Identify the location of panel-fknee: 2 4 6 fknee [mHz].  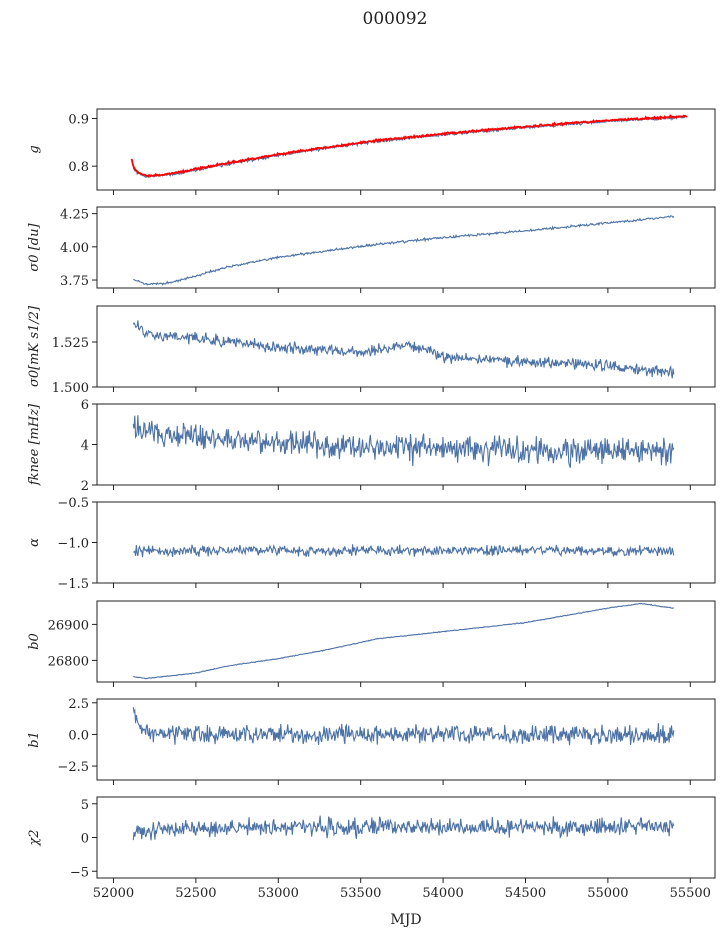
(371, 446).